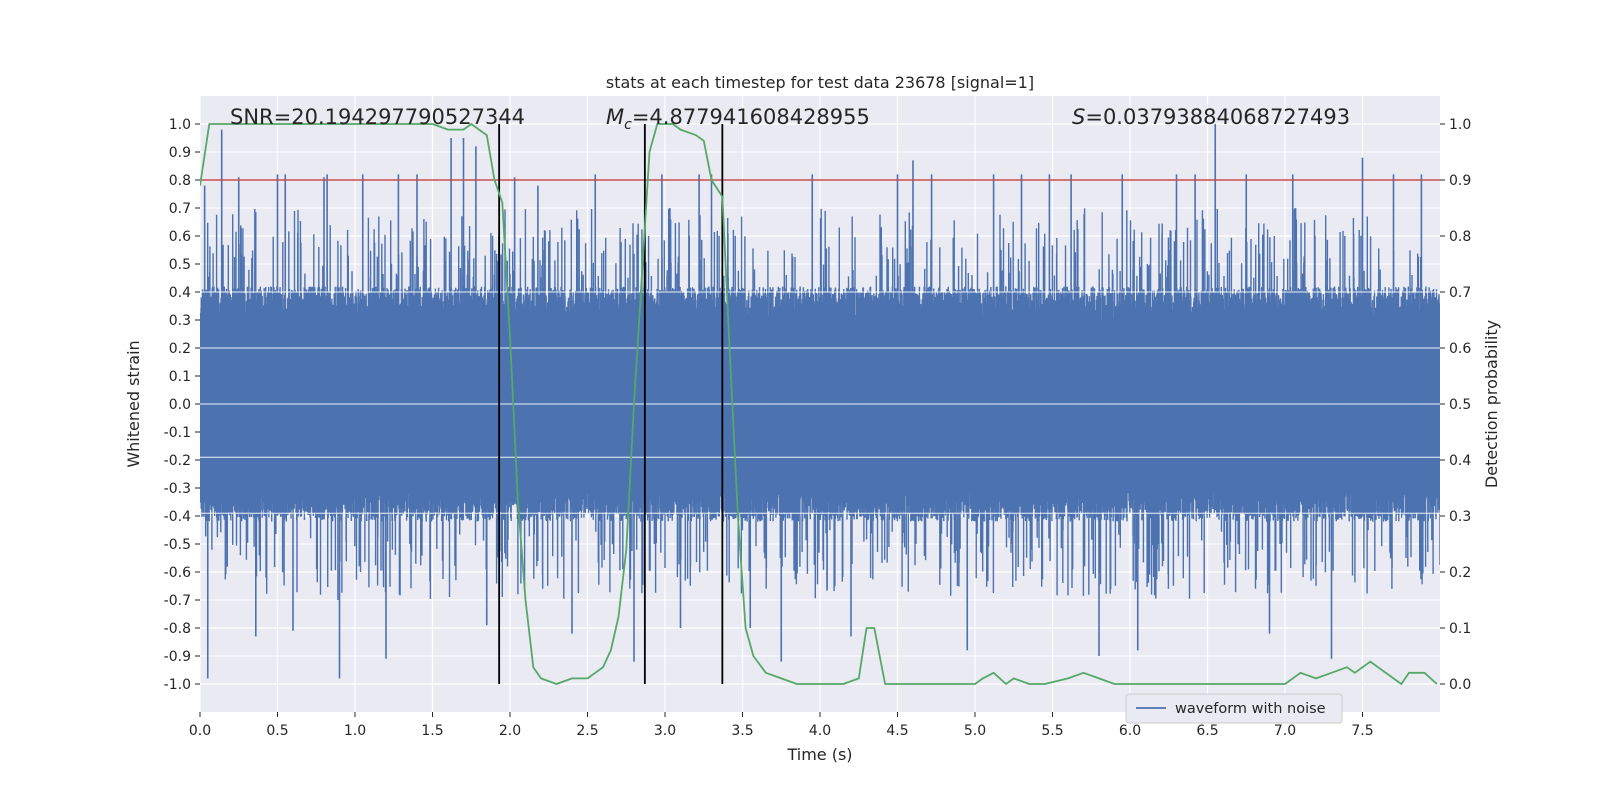 This screenshot has width=1600, height=800. I want to click on legend-box, so click(1234, 708).